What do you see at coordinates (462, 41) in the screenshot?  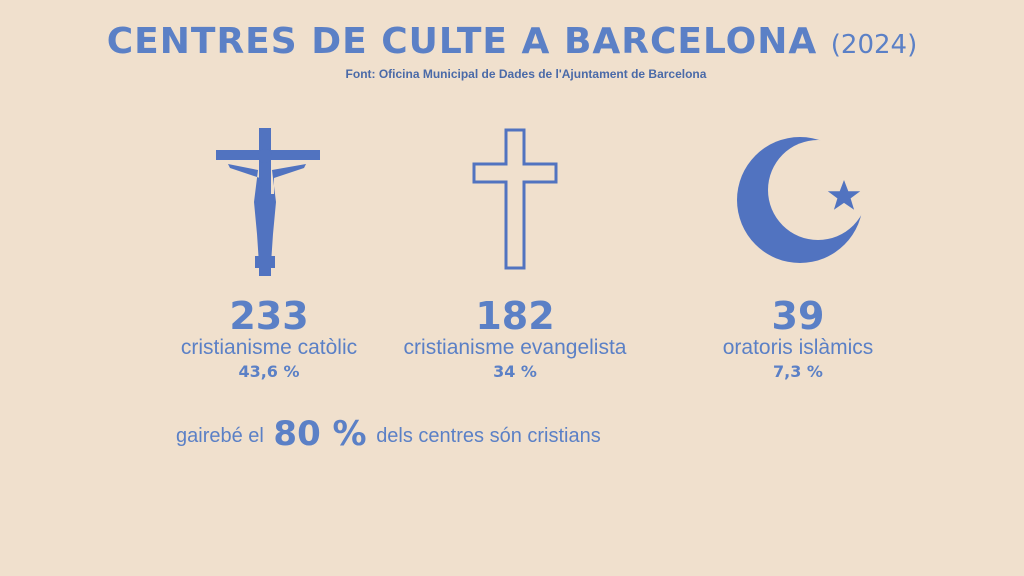 I see `title-text: CENTRES DE CULTE A BARCELONA` at bounding box center [462, 41].